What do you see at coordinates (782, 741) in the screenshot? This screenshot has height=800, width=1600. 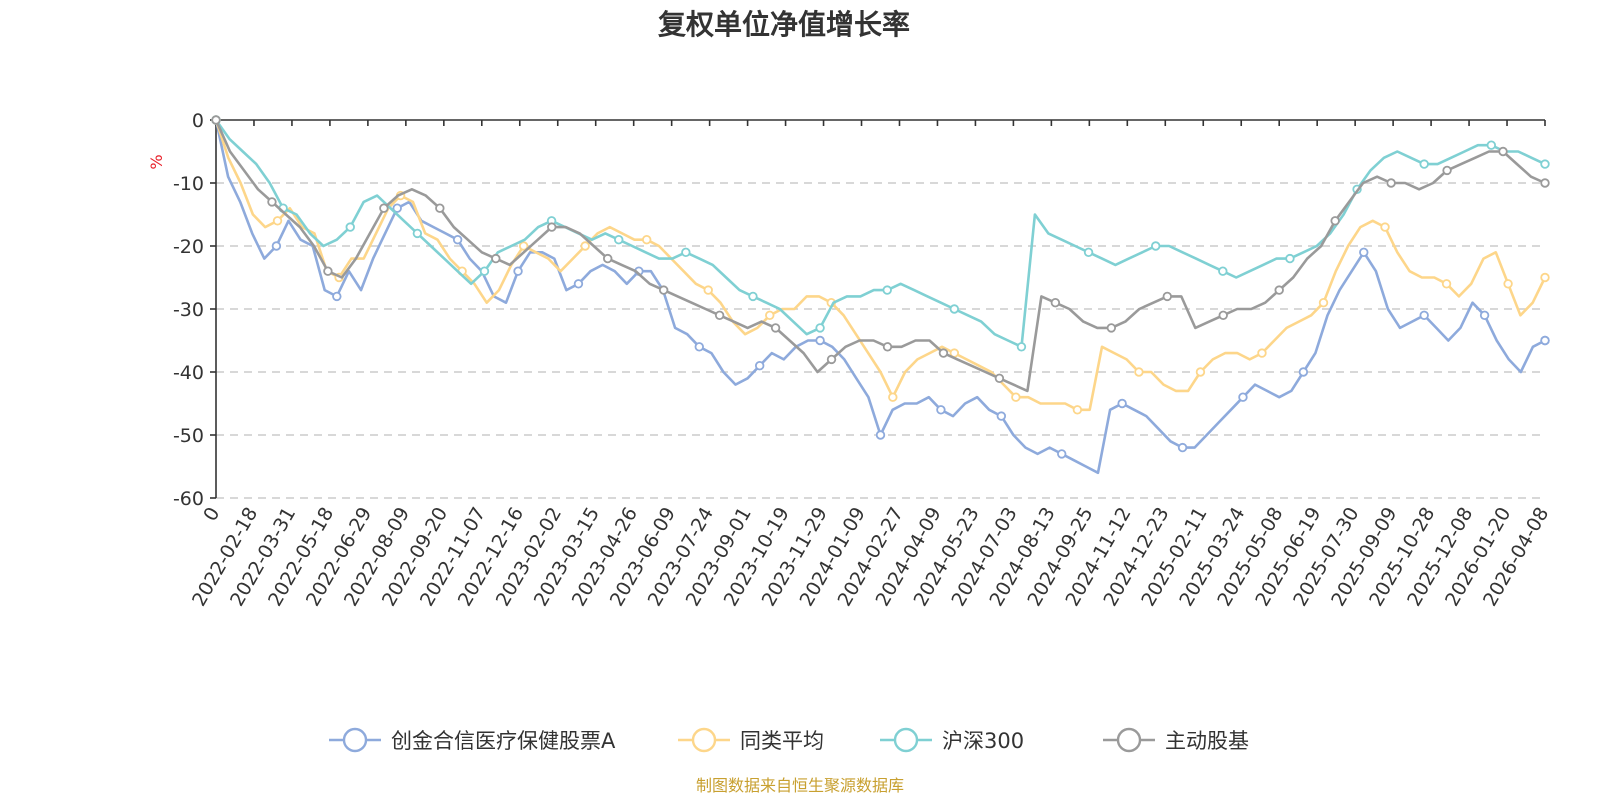 I see `legend-label: 同类平均` at bounding box center [782, 741].